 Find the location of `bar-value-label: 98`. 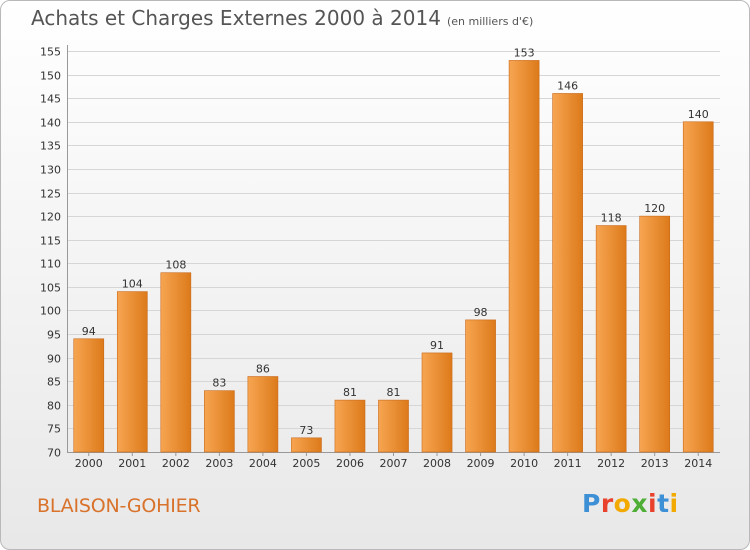

bar-value-label: 98 is located at coordinates (481, 312).